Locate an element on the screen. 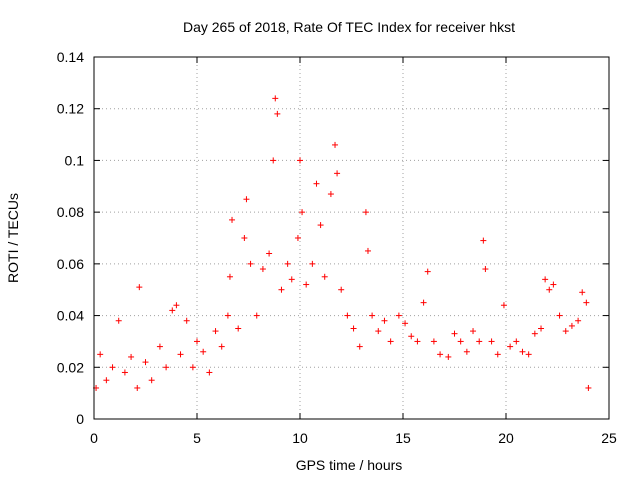 The width and height of the screenshot is (640, 480). x-axis-label: GPS time / hours is located at coordinates (349, 465).